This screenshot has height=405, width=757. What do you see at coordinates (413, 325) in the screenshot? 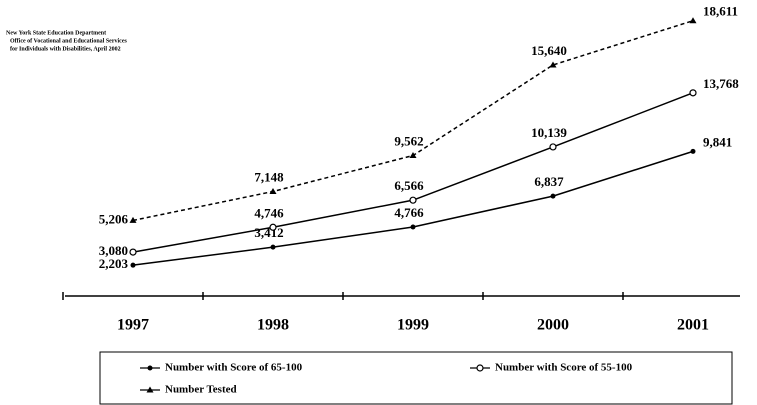
I see `x-tick-label: 1999` at bounding box center [413, 325].